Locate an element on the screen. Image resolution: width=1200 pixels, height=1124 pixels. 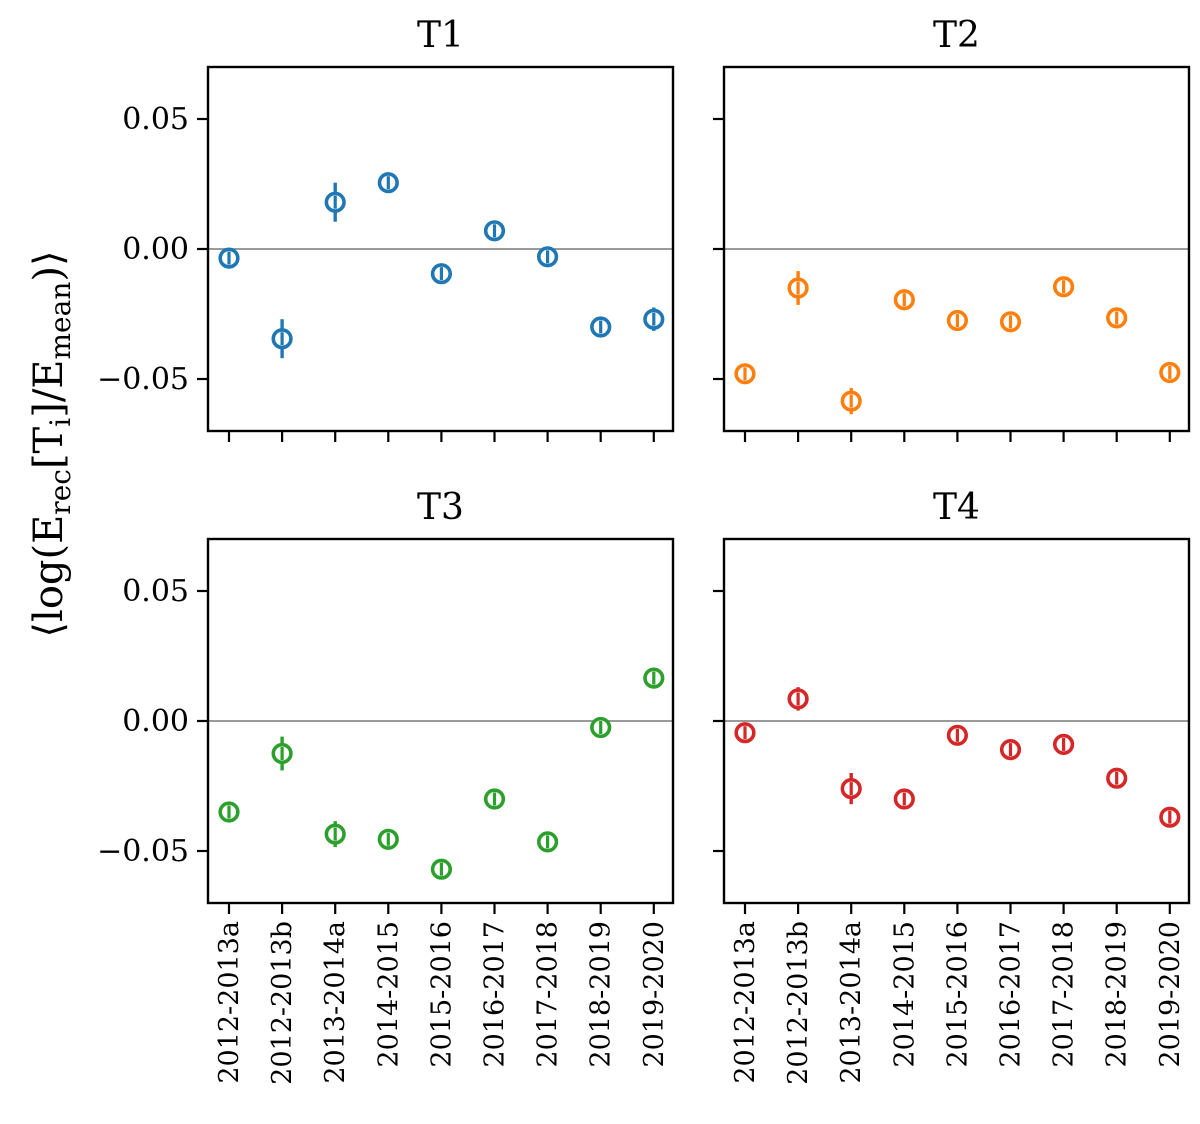
panel-title: T4 is located at coordinates (956, 507).